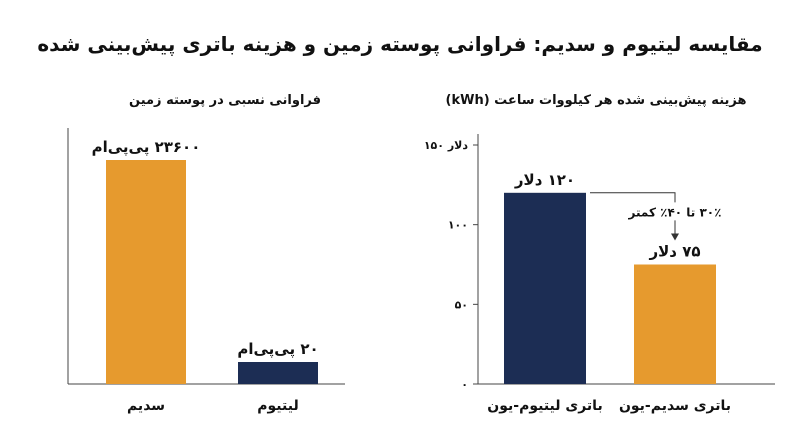  I want to click on right-chart-subtitle: هزینه پیش‌بینی شده هر کیلووات ساعت (kWh), so click(596, 100).